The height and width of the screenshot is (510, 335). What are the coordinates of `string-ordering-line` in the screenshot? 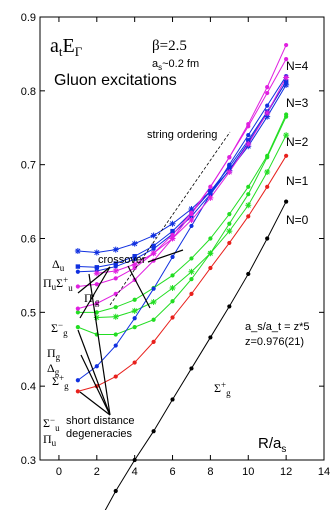 It's located at (170, 218).